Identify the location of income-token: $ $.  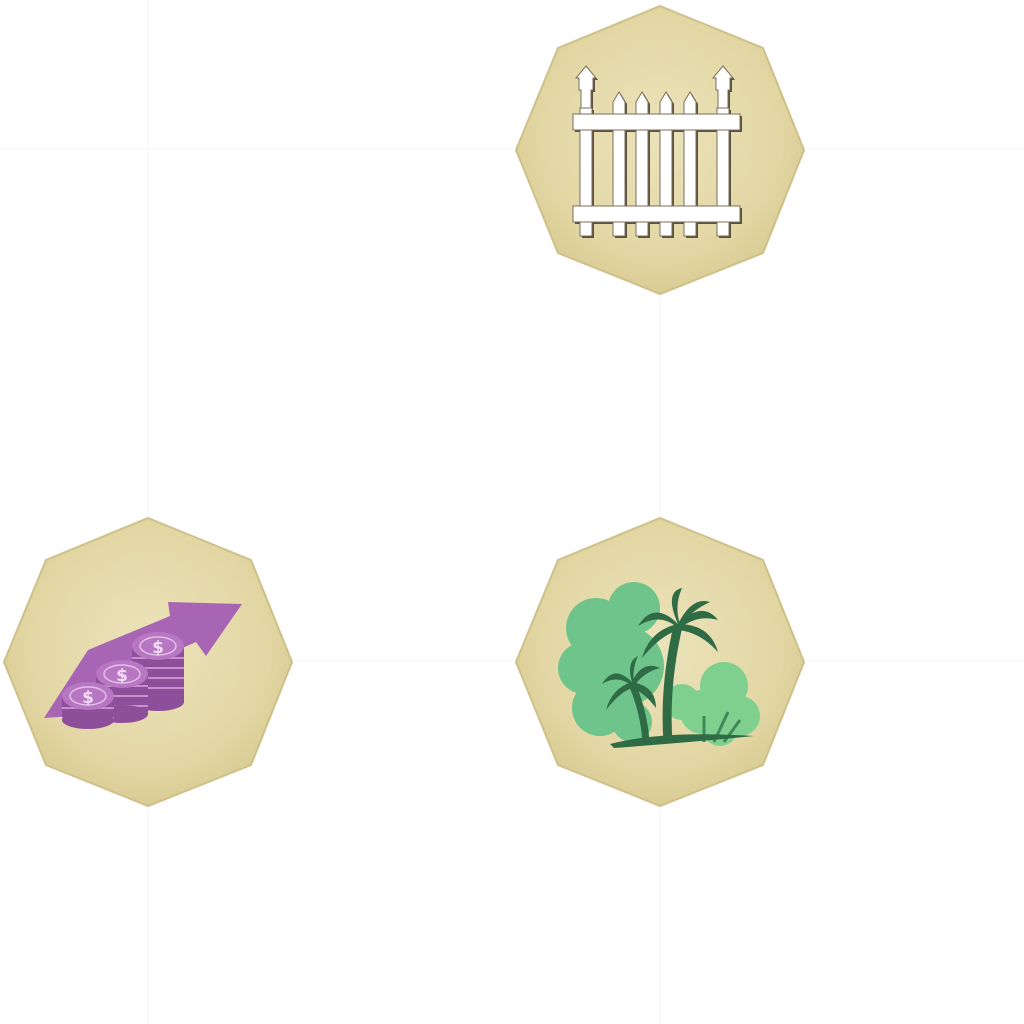
(148, 662).